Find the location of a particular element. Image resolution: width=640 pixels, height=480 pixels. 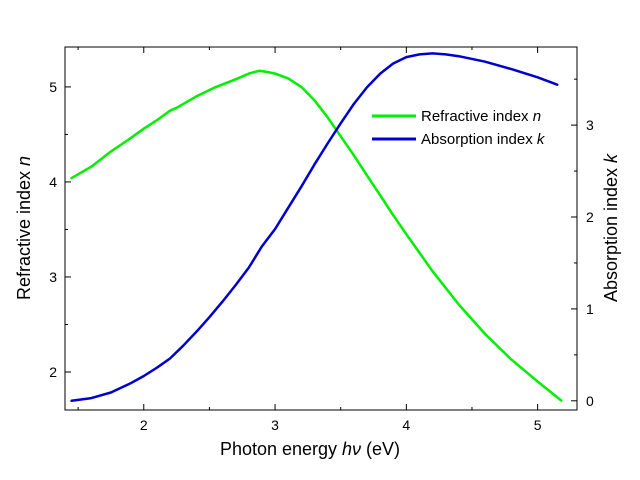

x-axis-title: Photon energy hν (eV) is located at coordinates (310, 449).